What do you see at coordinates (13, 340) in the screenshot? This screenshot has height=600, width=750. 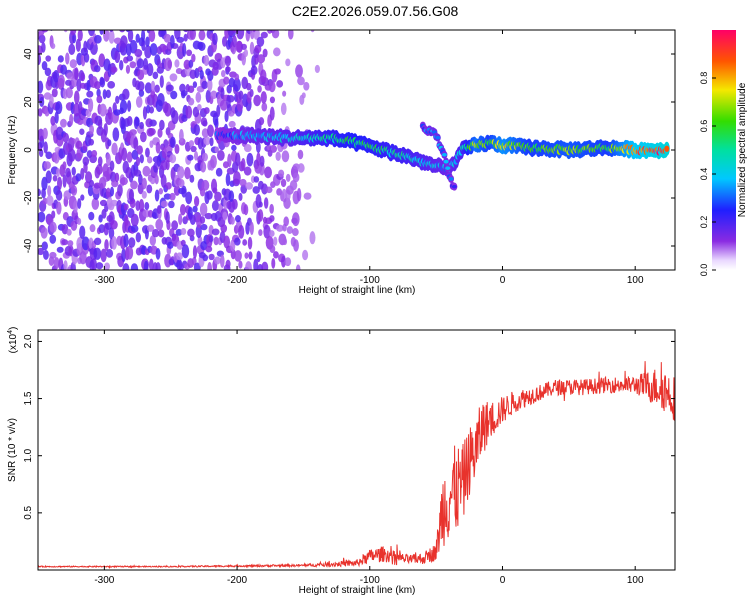 I see `snr-scale-note: (x104)` at bounding box center [13, 340].